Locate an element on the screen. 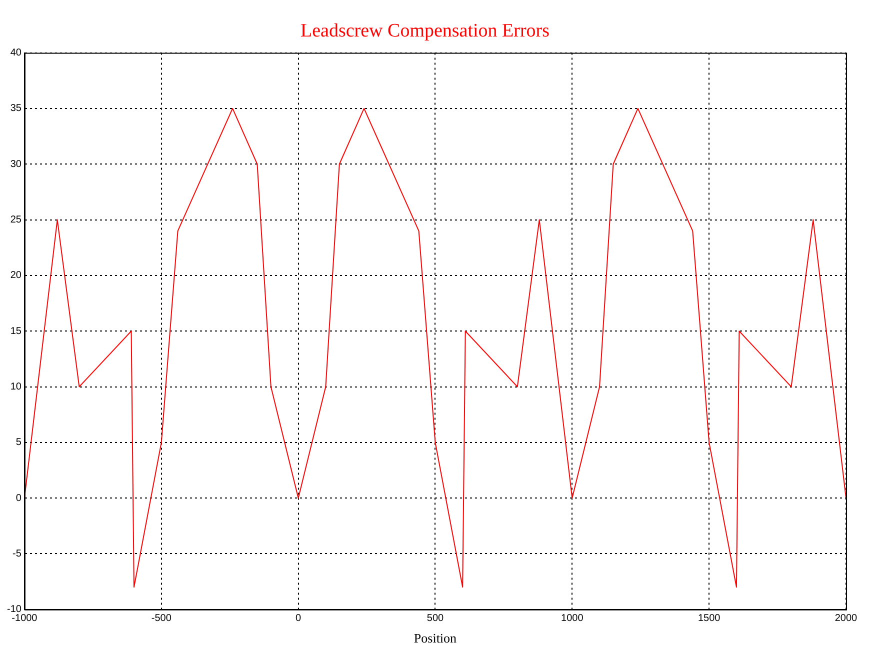 This screenshot has width=870, height=655. x-tick-label: 0 is located at coordinates (299, 618).